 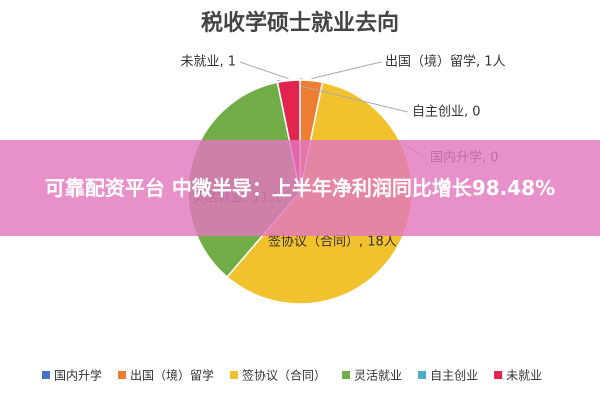 What do you see at coordinates (524, 376) in the screenshot?
I see `legend-label: 未就业` at bounding box center [524, 376].